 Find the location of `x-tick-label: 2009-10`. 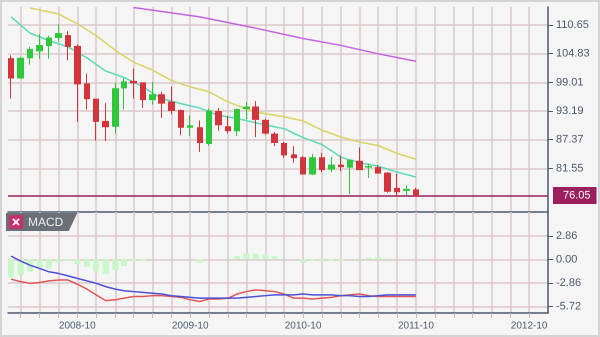

x-tick-label: 2009-10 is located at coordinates (190, 326).